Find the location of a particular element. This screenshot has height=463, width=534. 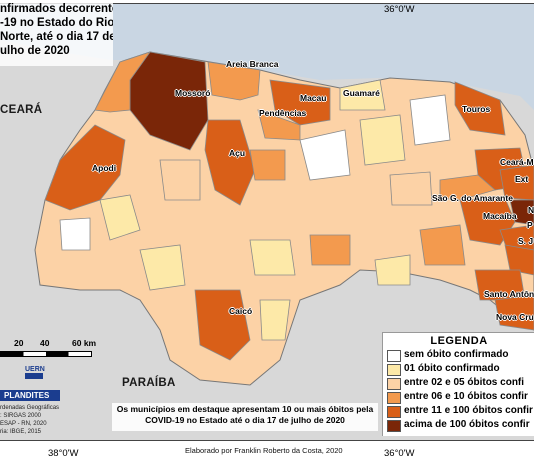

municipality-areia-branca is located at coordinates (234, 81).